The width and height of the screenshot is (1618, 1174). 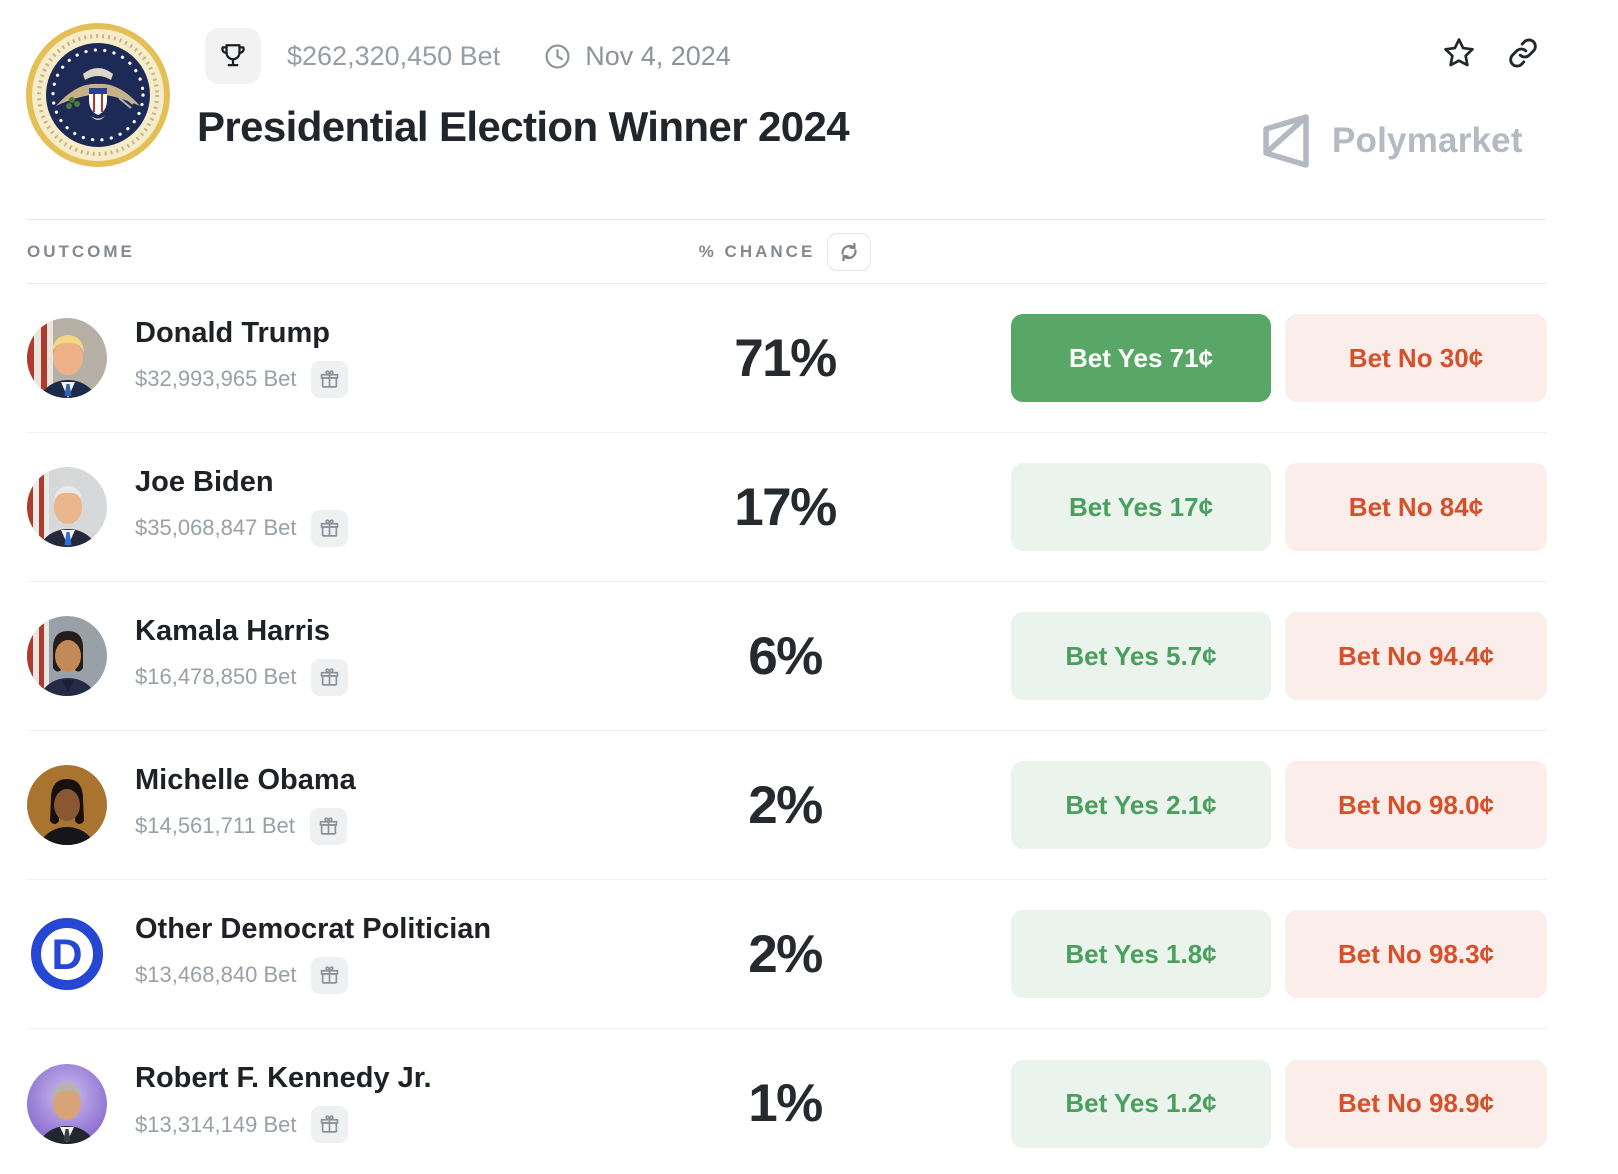 What do you see at coordinates (400, 506) in the screenshot?
I see `outcome-info: Joe Biden $35,068,847 Bet` at bounding box center [400, 506].